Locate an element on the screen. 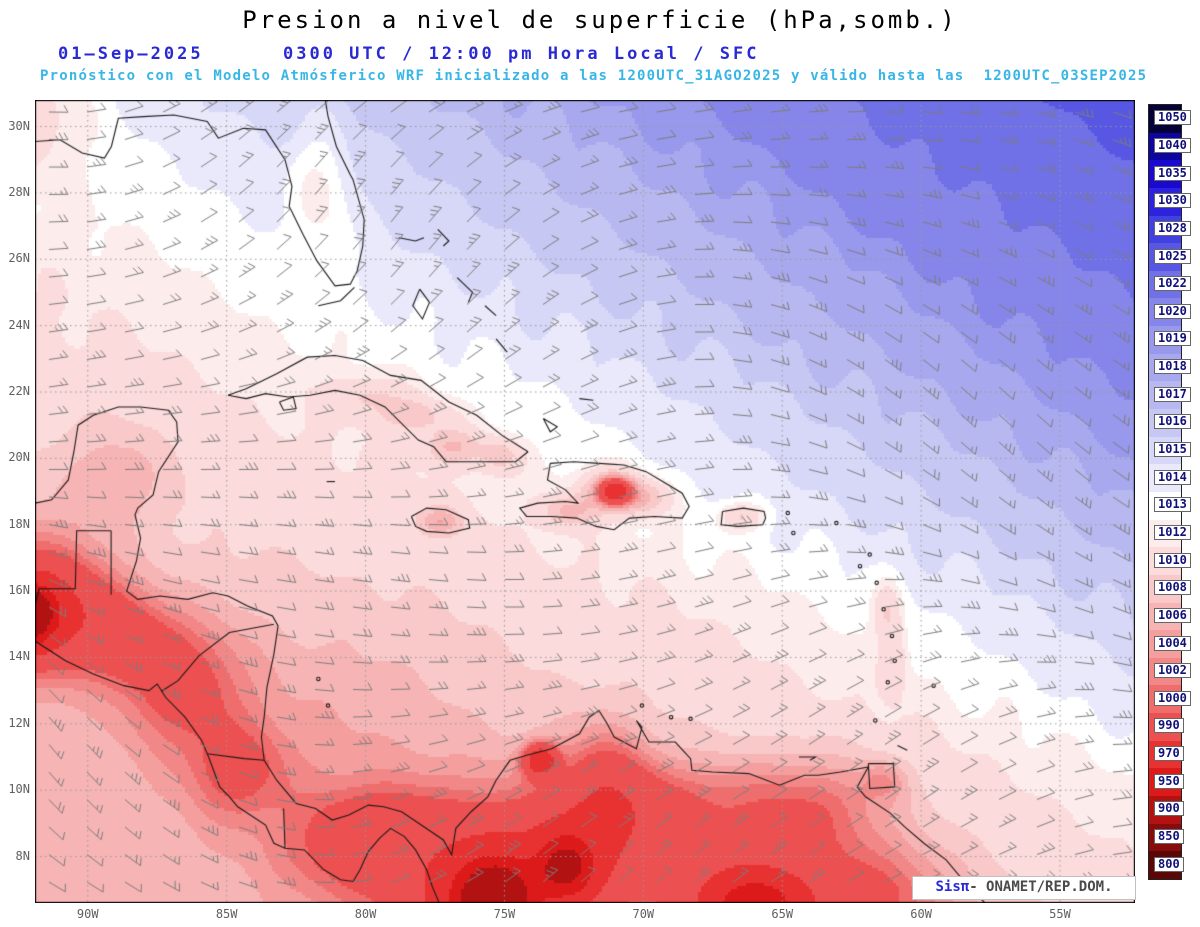  colorbar-label: 1050 is located at coordinates (1172, 118).